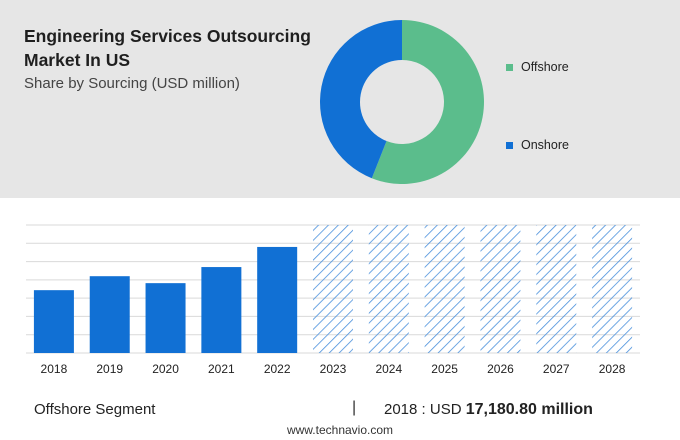 Image resolution: width=680 pixels, height=440 pixels. What do you see at coordinates (109, 314) in the screenshot?
I see `bar-2019` at bounding box center [109, 314].